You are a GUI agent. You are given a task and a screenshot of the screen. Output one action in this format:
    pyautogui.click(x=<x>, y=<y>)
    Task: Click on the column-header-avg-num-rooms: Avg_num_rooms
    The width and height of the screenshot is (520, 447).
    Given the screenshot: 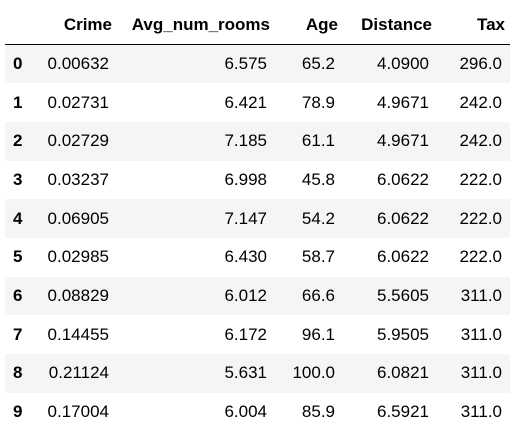 What is the action you would take?
    pyautogui.click(x=196, y=25)
    